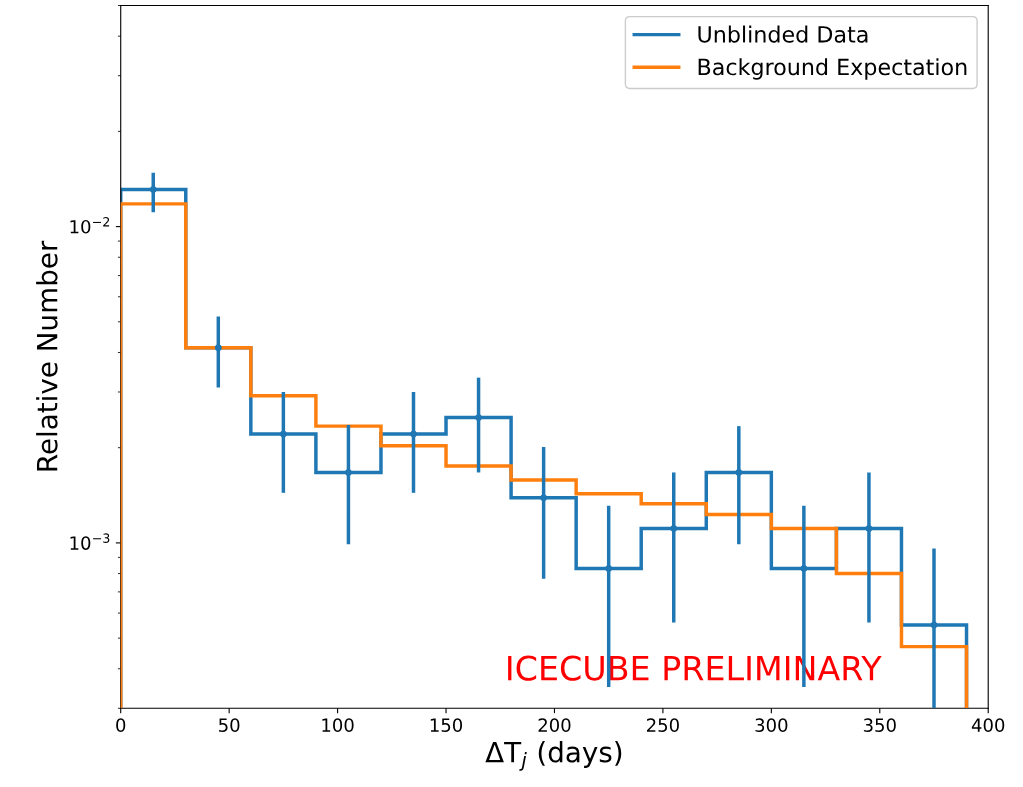 The height and width of the screenshot is (787, 1023). What do you see at coordinates (446, 725) in the screenshot?
I see `x-tick-label: 150` at bounding box center [446, 725].